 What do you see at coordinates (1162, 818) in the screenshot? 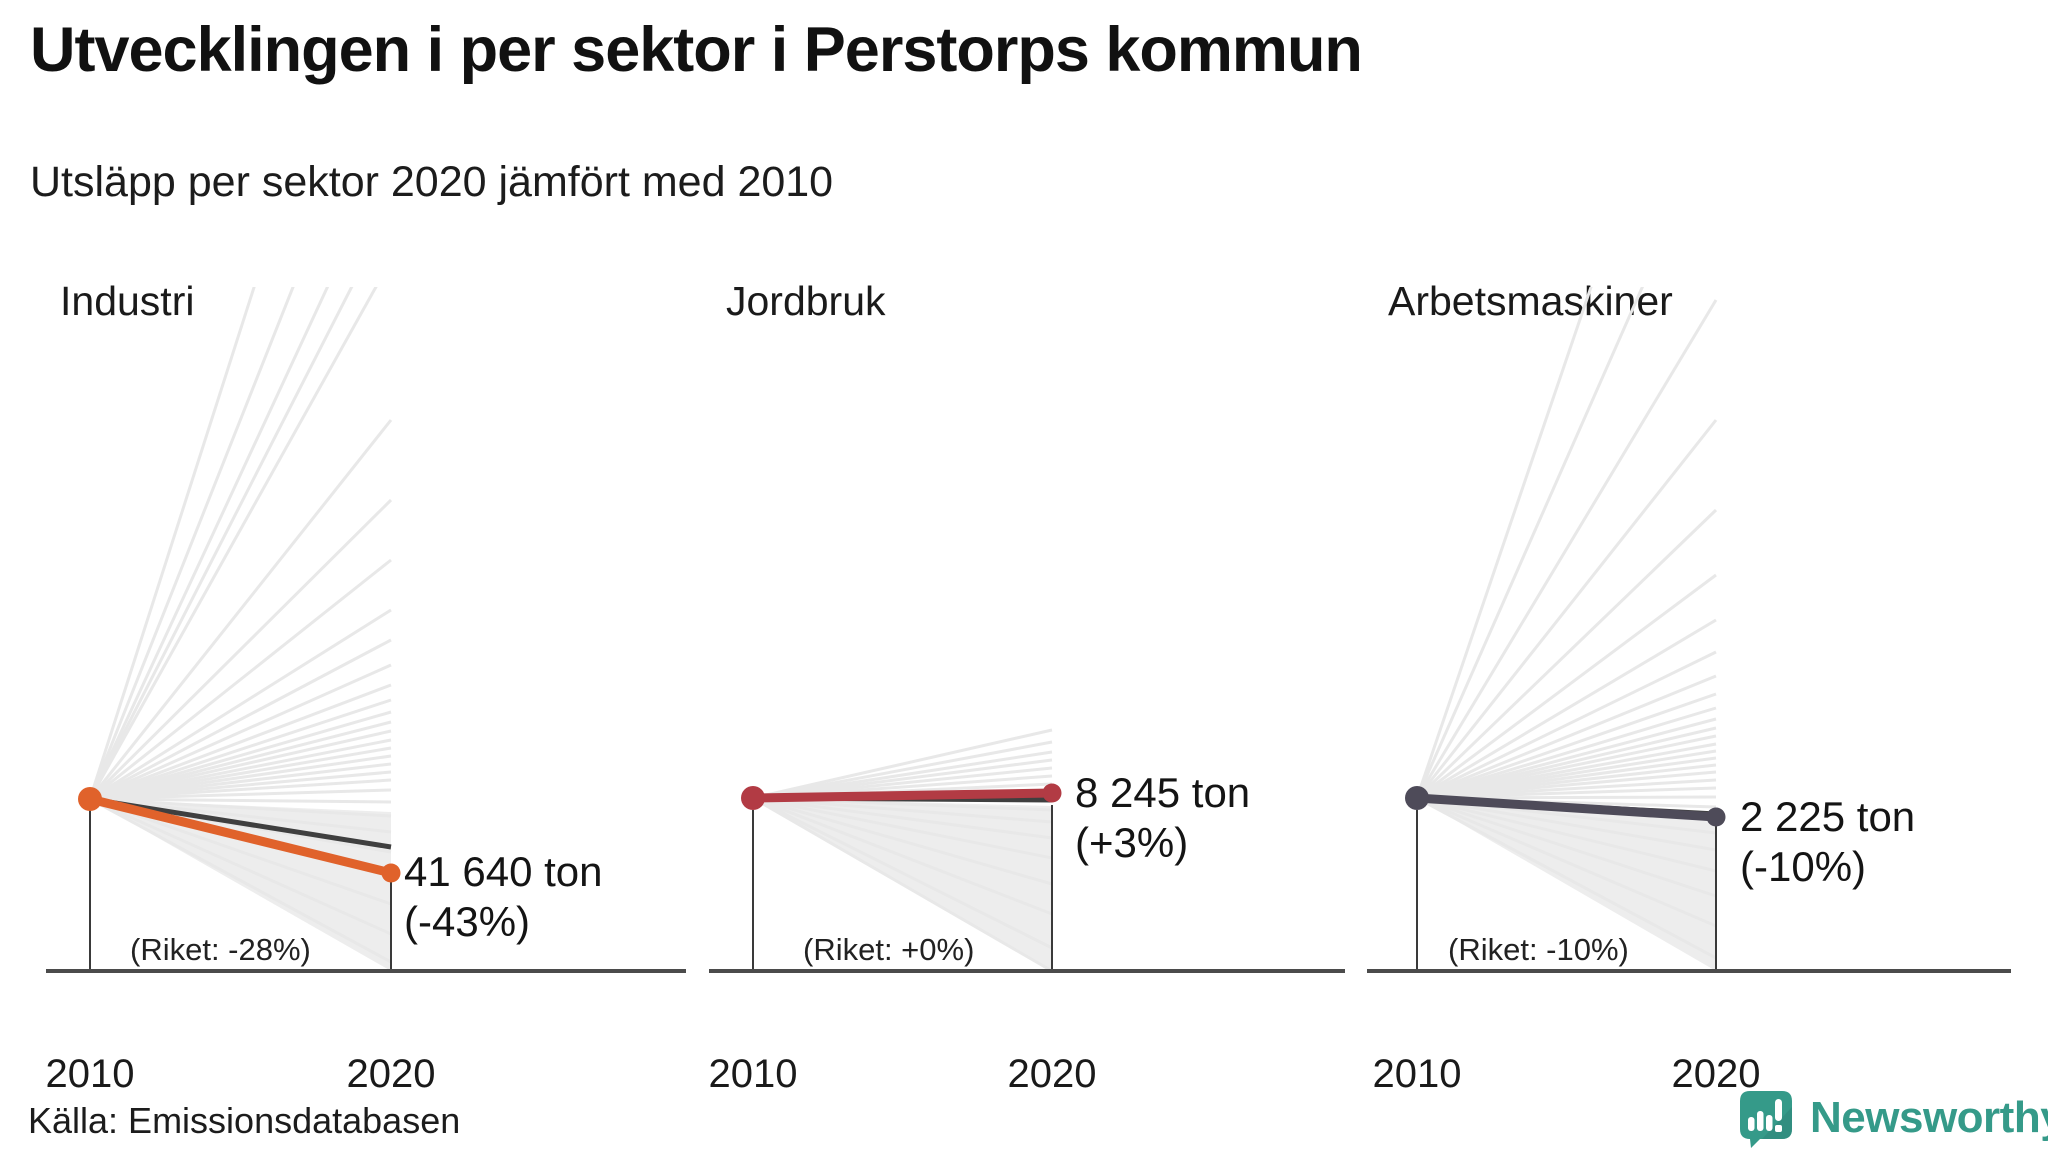
I see `jordbruk-value-label: 8 245 ton (+3%)` at bounding box center [1162, 818].